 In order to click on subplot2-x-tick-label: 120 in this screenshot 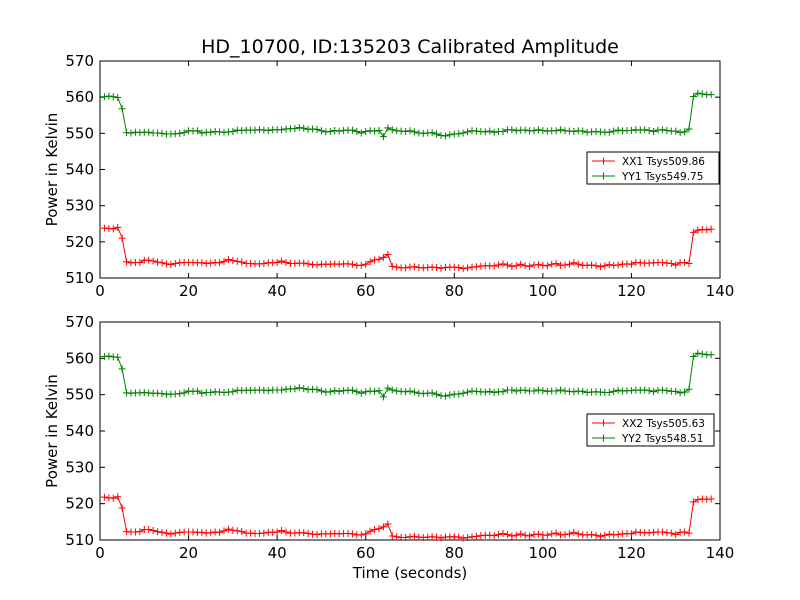, I will do `click(631, 553)`.